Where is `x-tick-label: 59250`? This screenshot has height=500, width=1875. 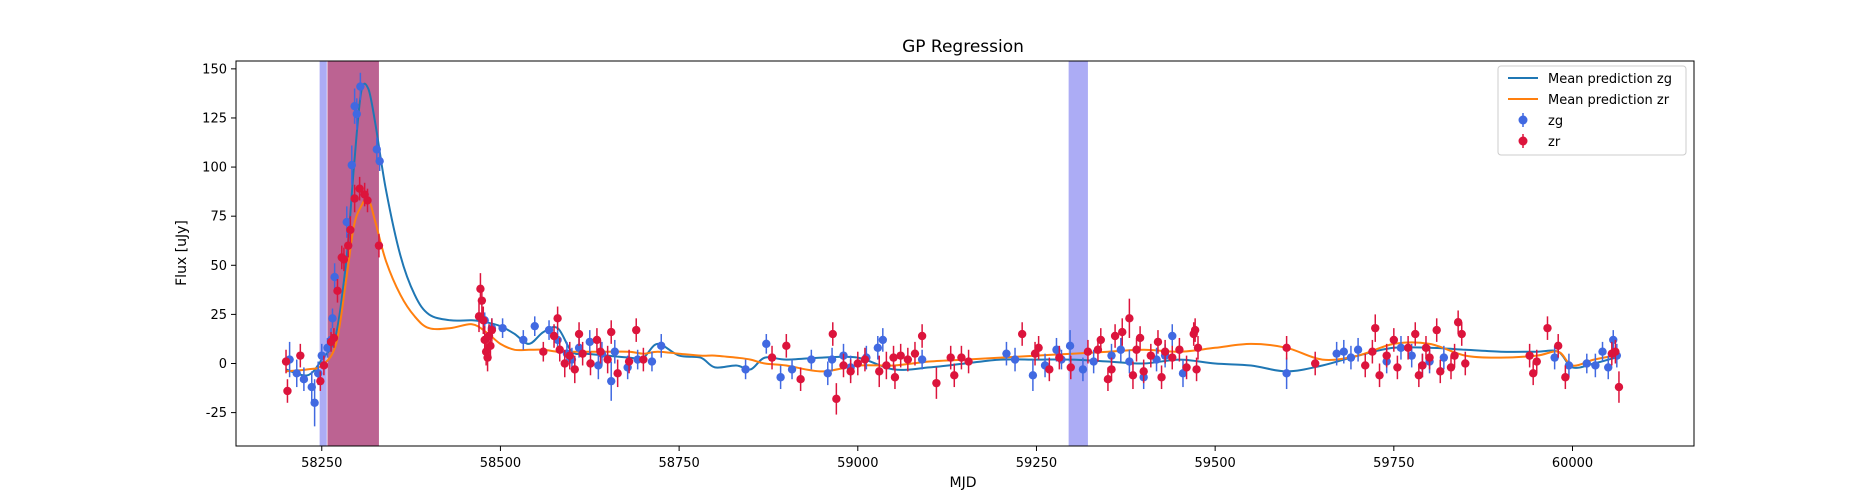
x-tick-label: 59250 is located at coordinates (1036, 463).